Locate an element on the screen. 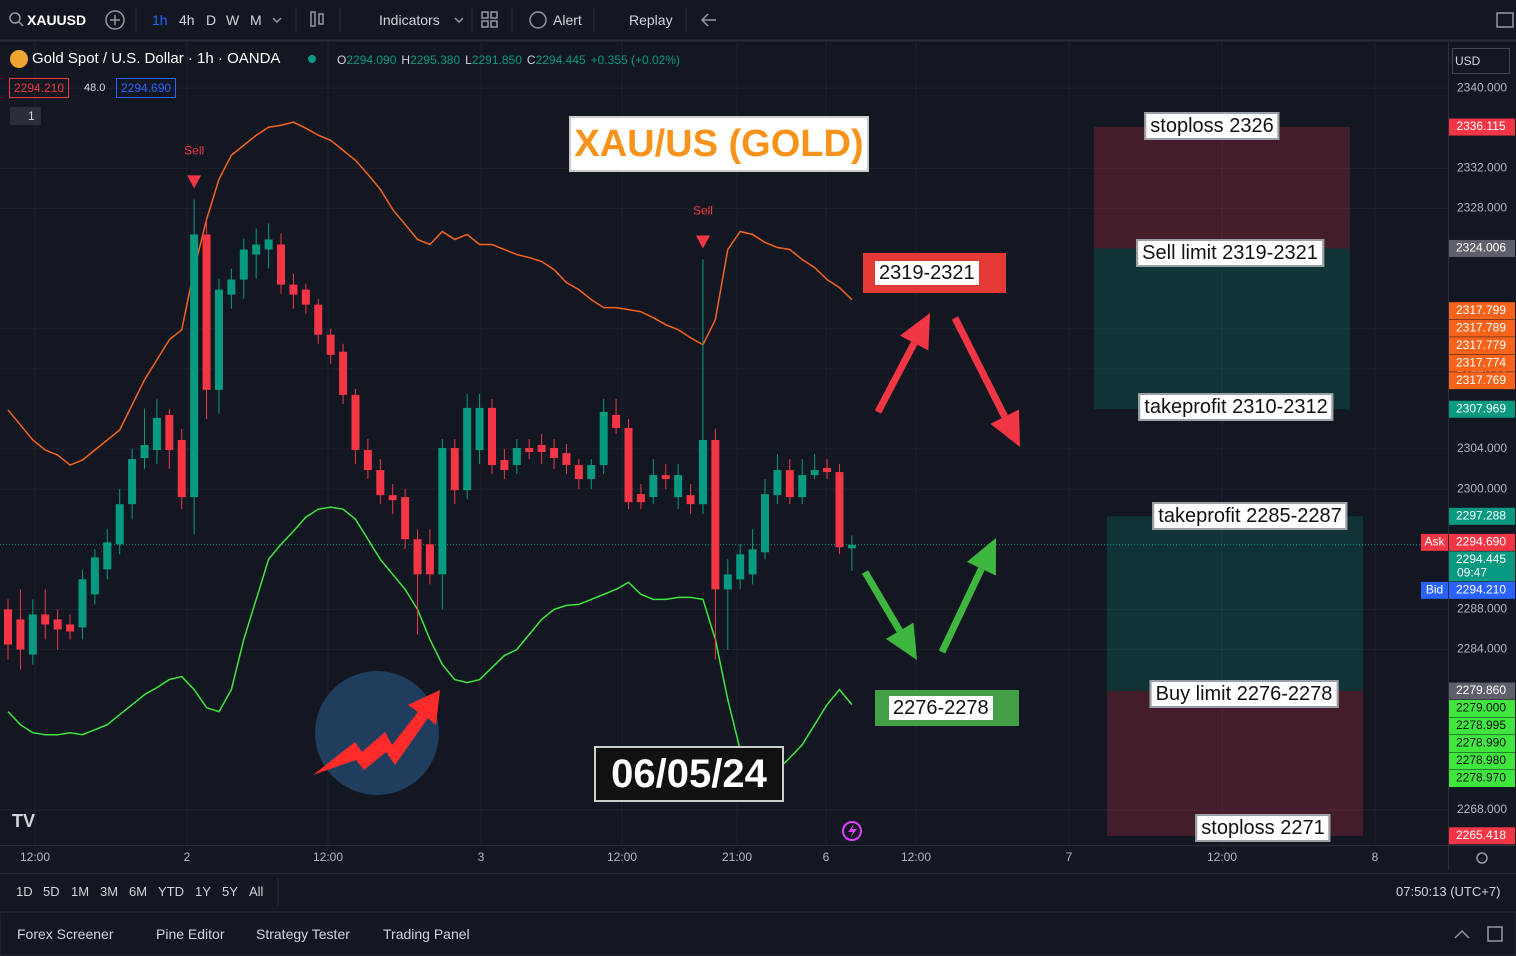  zone-label: takeprofit 2310-2312 is located at coordinates (1236, 407).